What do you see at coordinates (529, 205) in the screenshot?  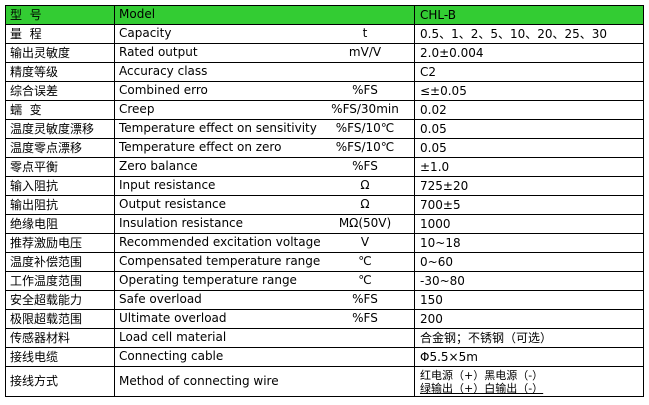 I see `param-value: 700±5` at bounding box center [529, 205].